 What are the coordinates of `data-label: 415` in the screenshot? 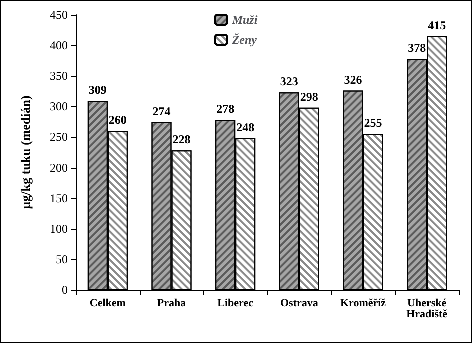 It's located at (437, 25).